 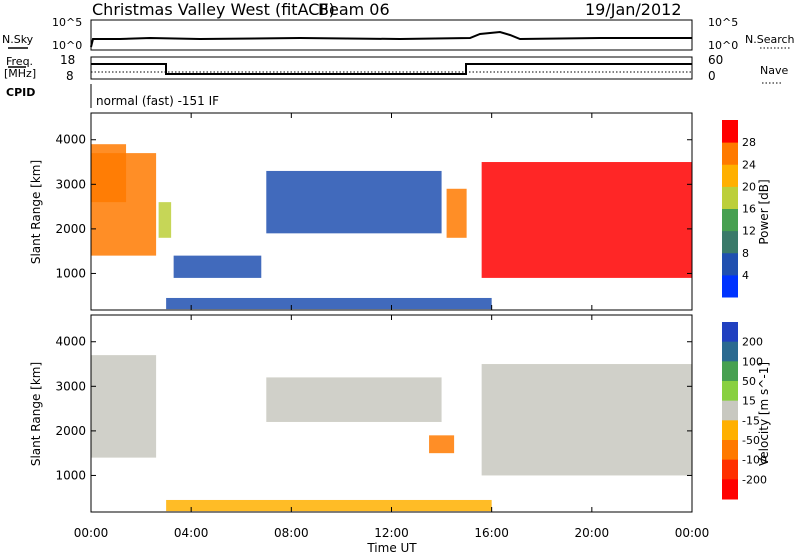 What do you see at coordinates (20, 92) in the screenshot?
I see `cpid-label: CPID` at bounding box center [20, 92].